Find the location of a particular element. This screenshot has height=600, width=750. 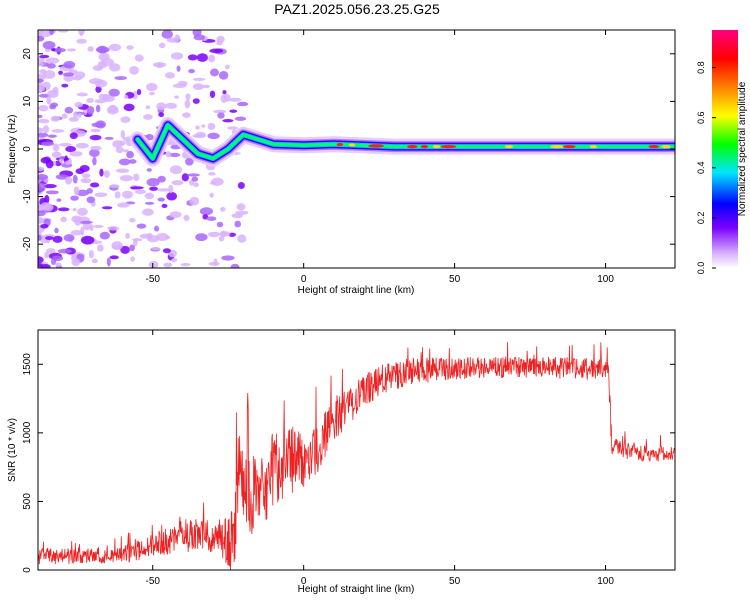

snr-y-label: SNR (10 * v/v) is located at coordinates (12, 450).